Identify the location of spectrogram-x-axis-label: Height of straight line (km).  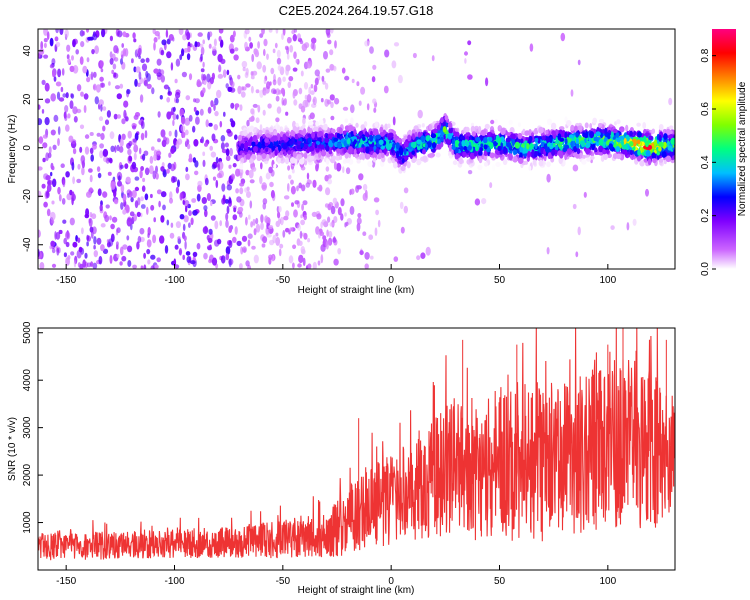
(356, 290).